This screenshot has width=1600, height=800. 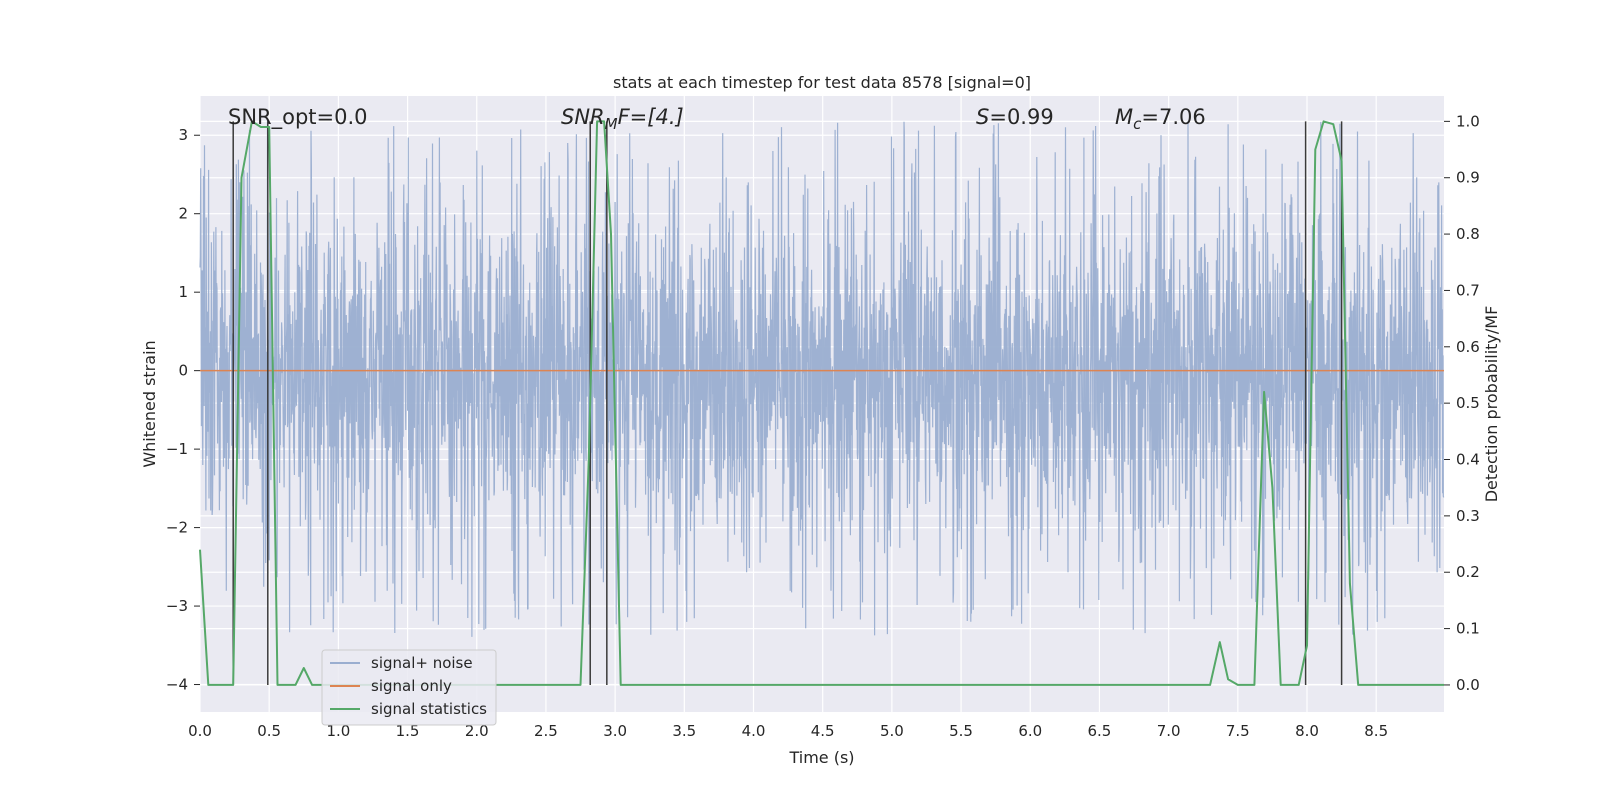 I want to click on x-tick-label-2: 1.0, so click(x=338, y=731).